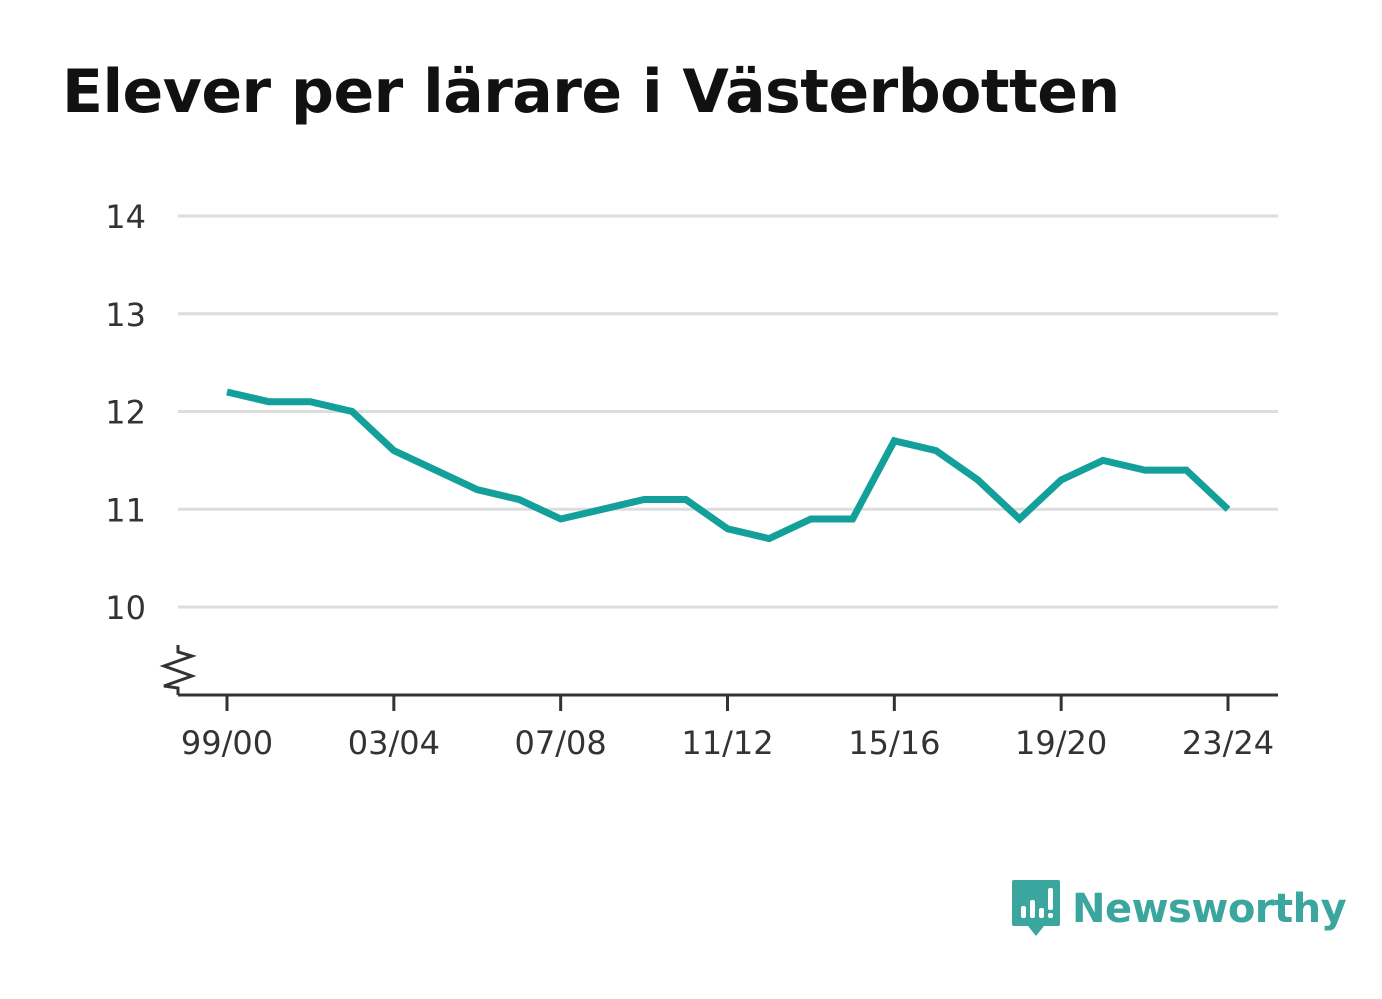  What do you see at coordinates (561, 743) in the screenshot?
I see `x-tick-label: 07/08` at bounding box center [561, 743].